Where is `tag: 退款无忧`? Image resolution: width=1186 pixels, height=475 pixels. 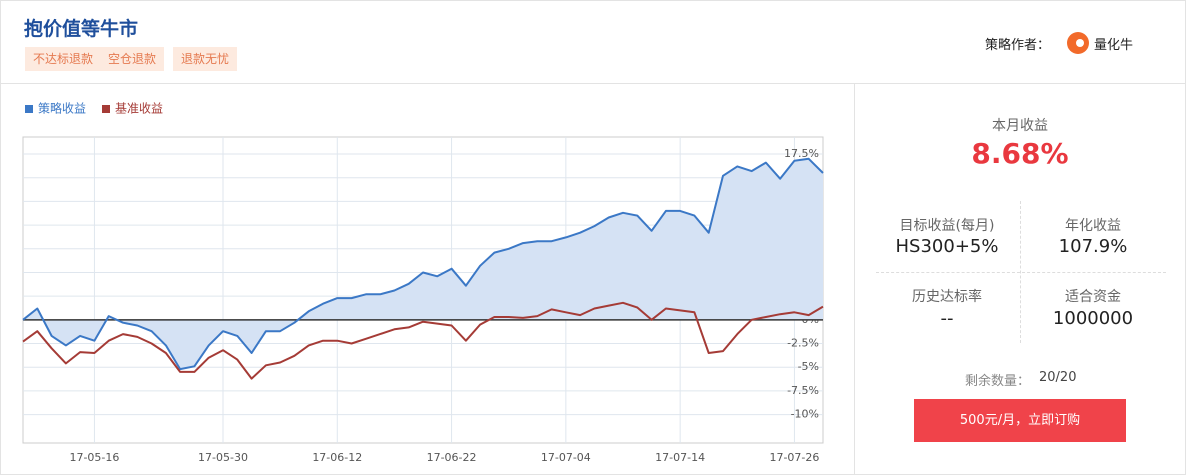 tag: 退款无忧 is located at coordinates (205, 59).